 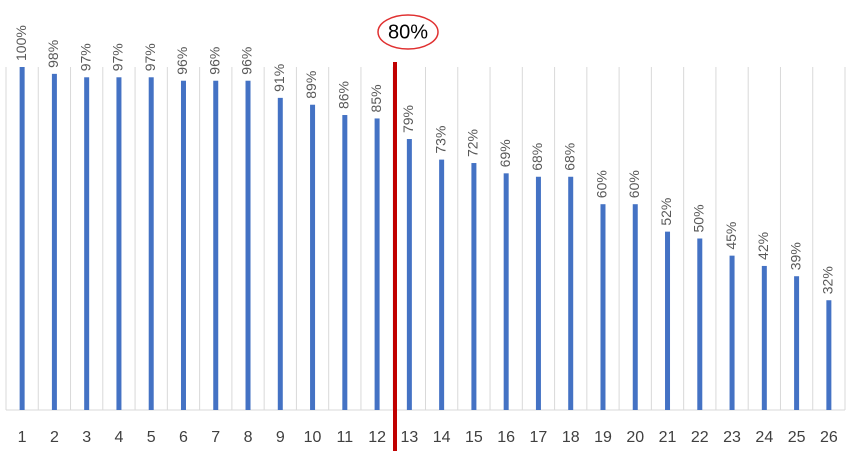 I want to click on data-label: 39%, so click(x=795, y=256).